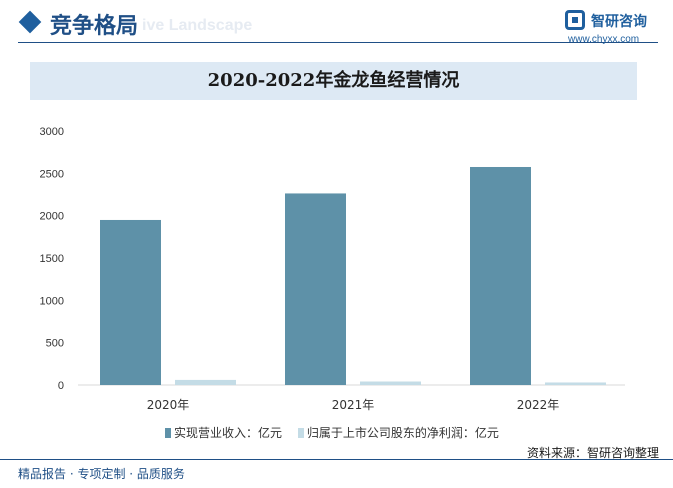 The width and height of the screenshot is (673, 488). I want to click on brand-name: 智研咨询, so click(619, 22).